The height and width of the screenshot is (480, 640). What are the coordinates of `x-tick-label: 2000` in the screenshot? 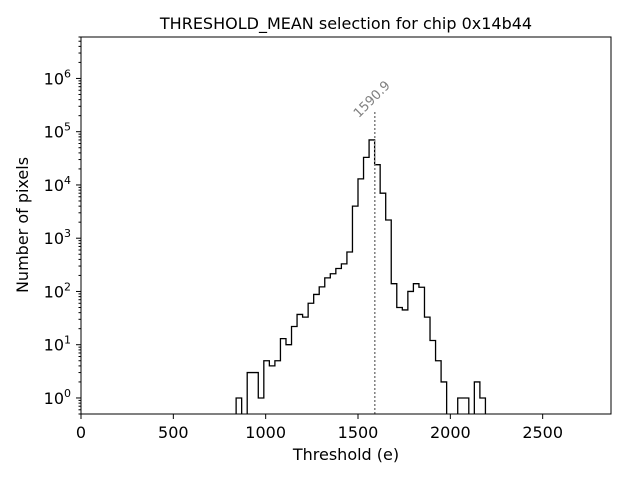 It's located at (450, 432).